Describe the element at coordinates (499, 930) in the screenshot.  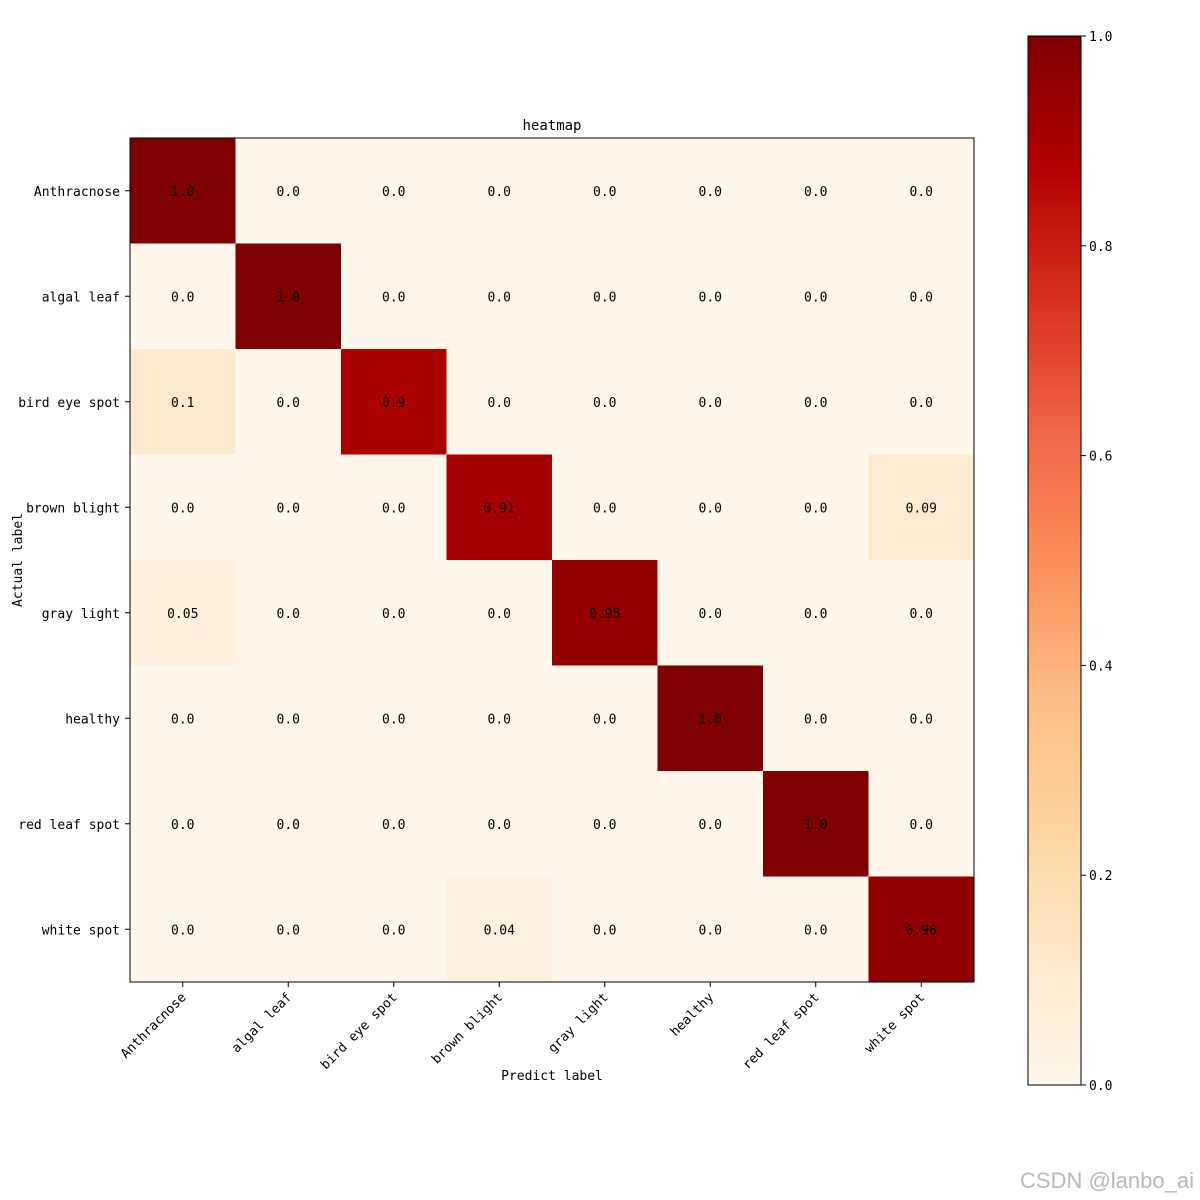
I see `cell-value-label: 0.04` at that location.